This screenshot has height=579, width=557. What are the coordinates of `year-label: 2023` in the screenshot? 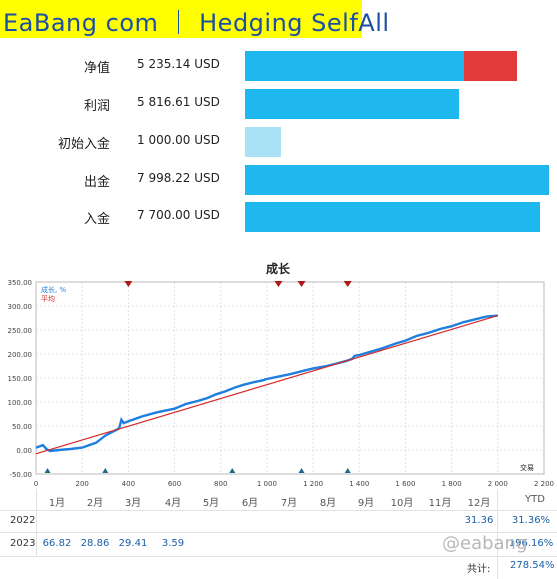 It's located at (23, 543).